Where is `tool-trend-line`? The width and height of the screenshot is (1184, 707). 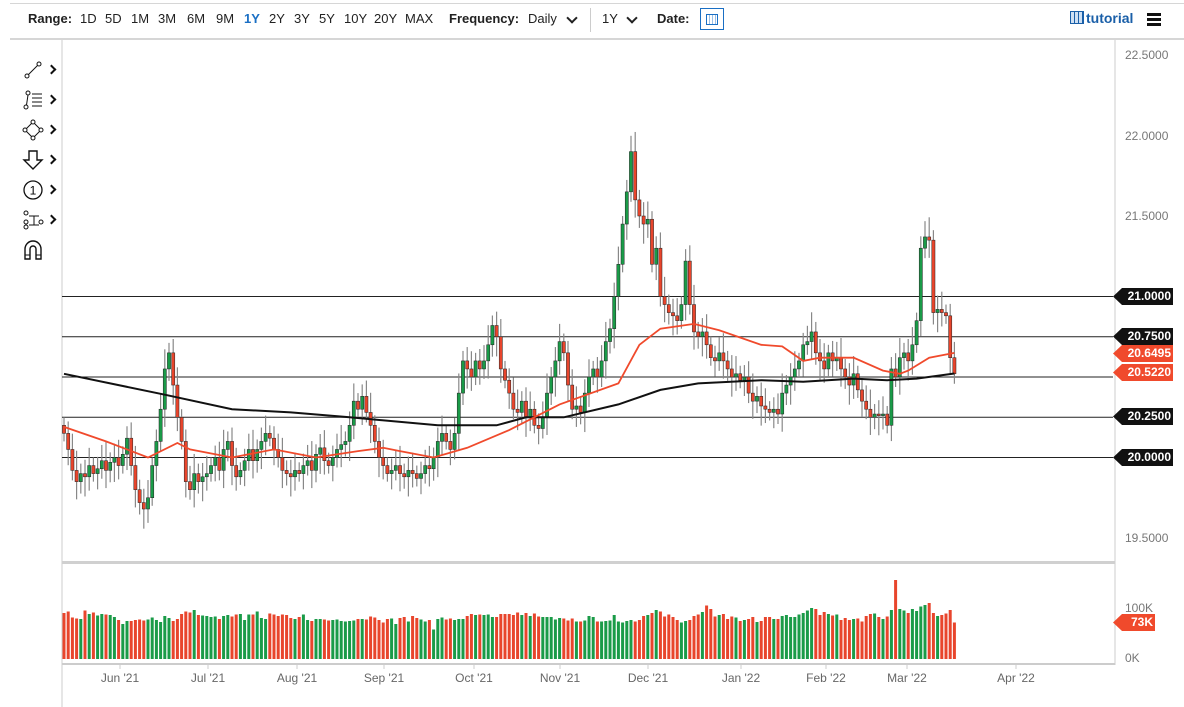
tool-trend-line is located at coordinates (40, 70).